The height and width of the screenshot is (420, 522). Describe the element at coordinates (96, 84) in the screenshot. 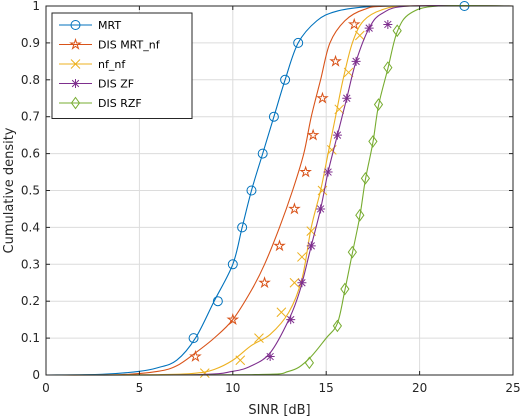

I see `legend-item: DIS ZF` at that location.